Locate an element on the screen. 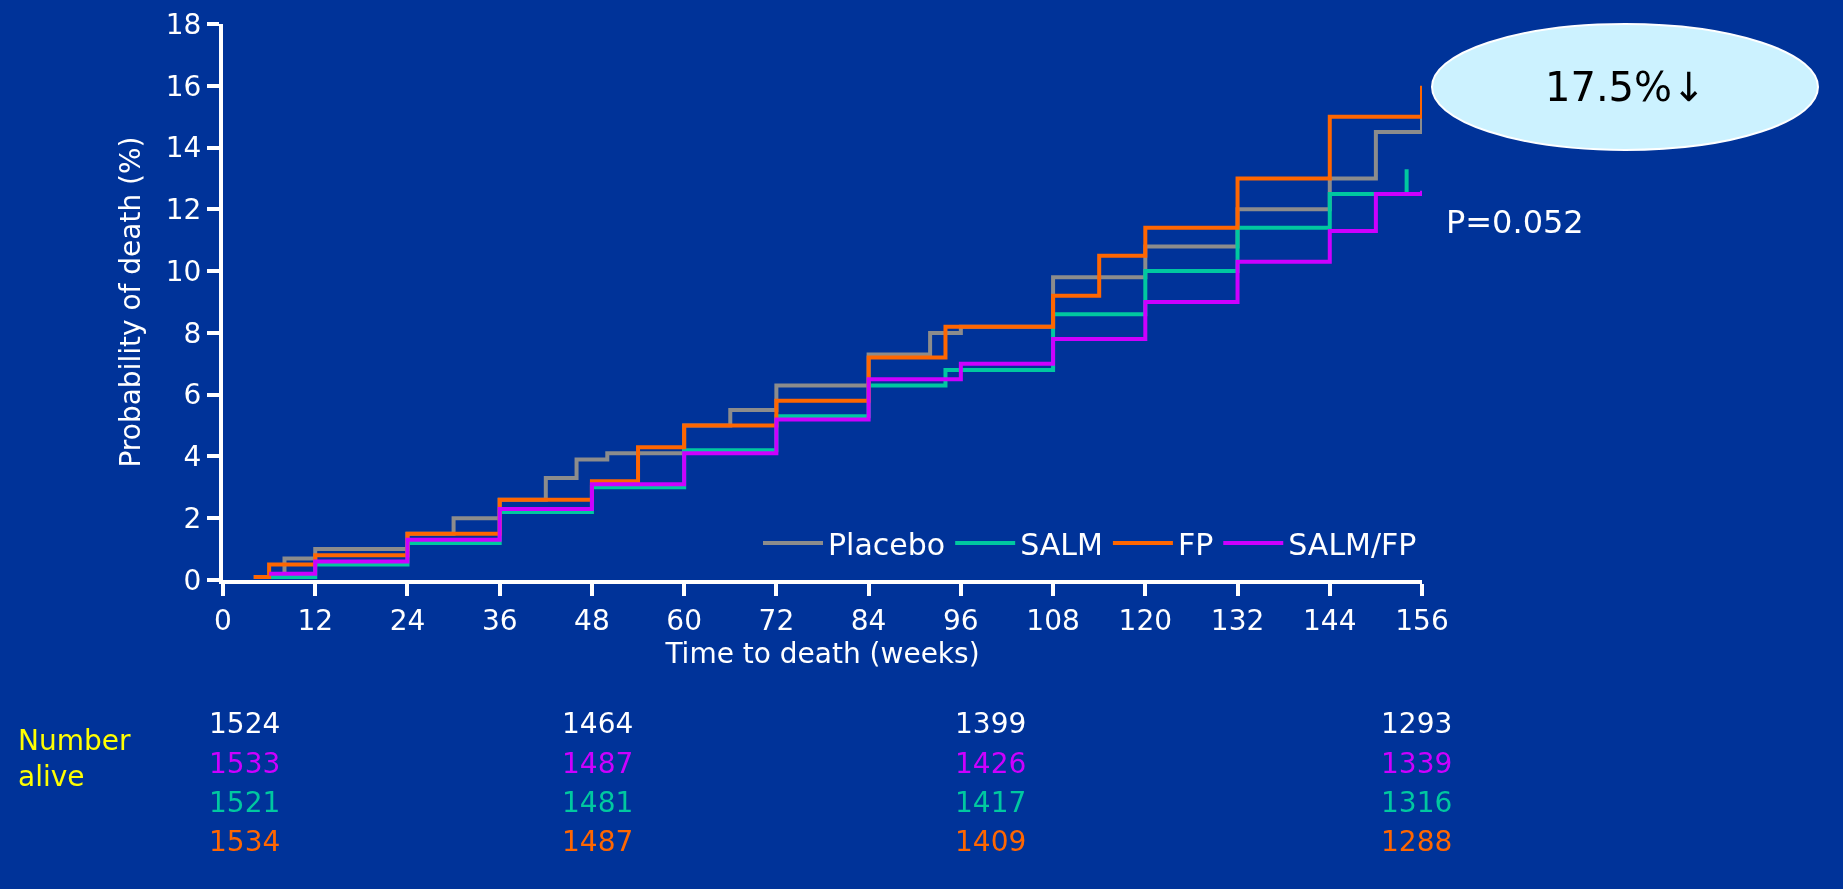 The height and width of the screenshot is (889, 1843). text: 1521 is located at coordinates (245, 802).